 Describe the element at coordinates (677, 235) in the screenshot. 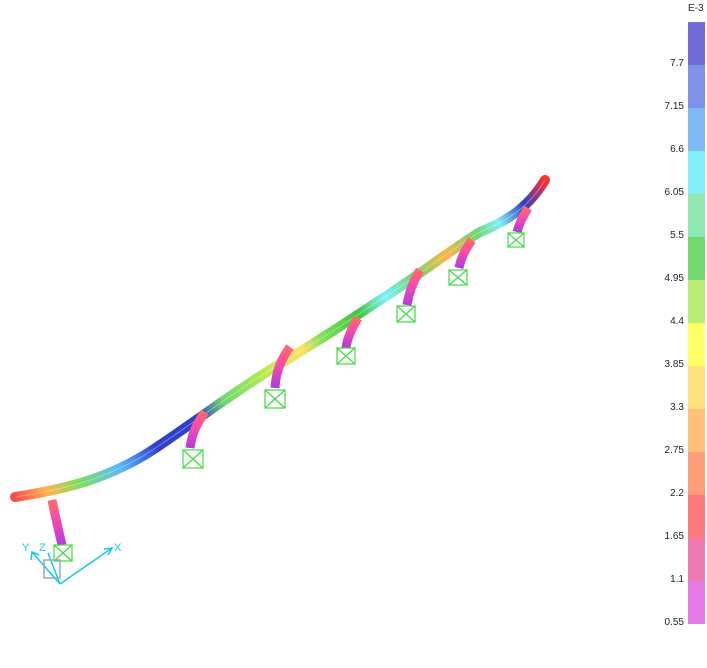

I see `legend-tick-label: 5.5` at that location.